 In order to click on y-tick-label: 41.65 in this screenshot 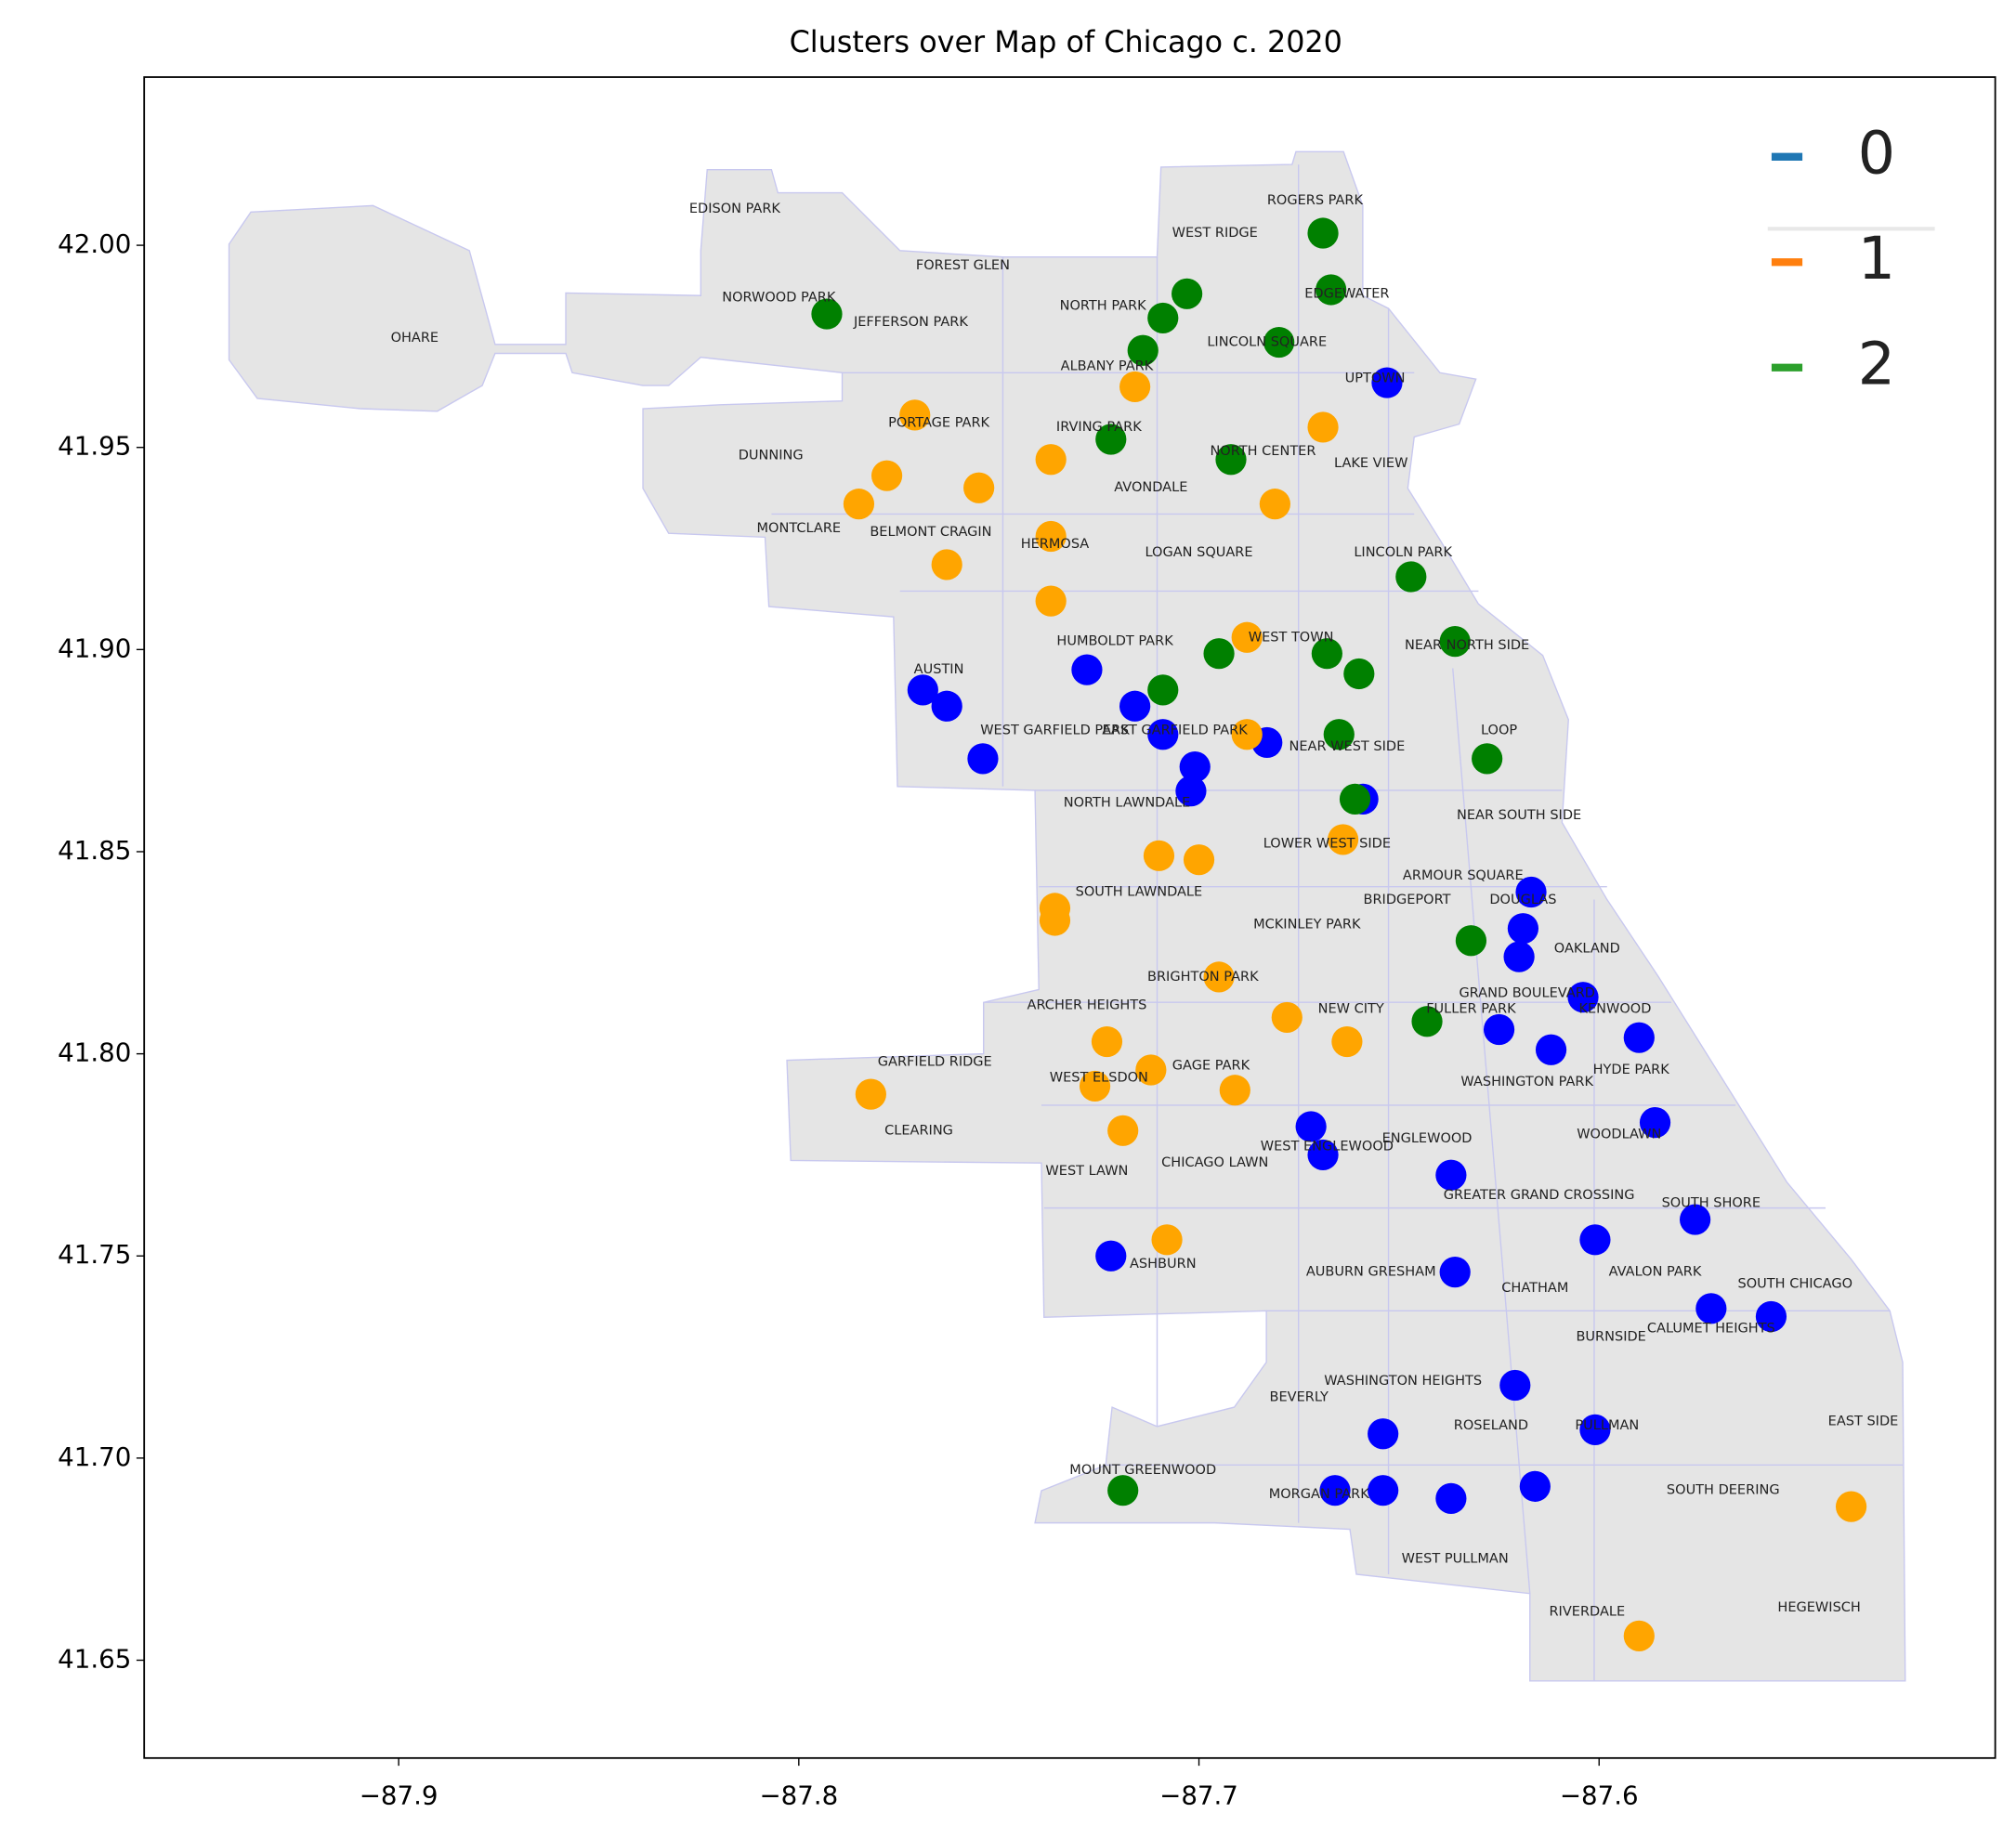, I will do `click(94, 1659)`.